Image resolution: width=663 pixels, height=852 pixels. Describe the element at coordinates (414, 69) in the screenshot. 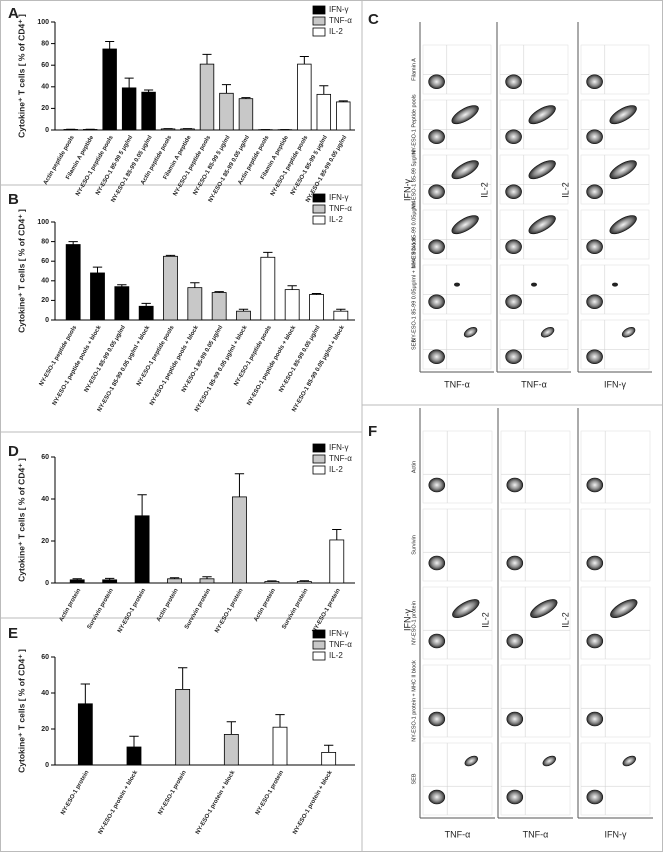

I see `row-label: Filamin A` at that location.